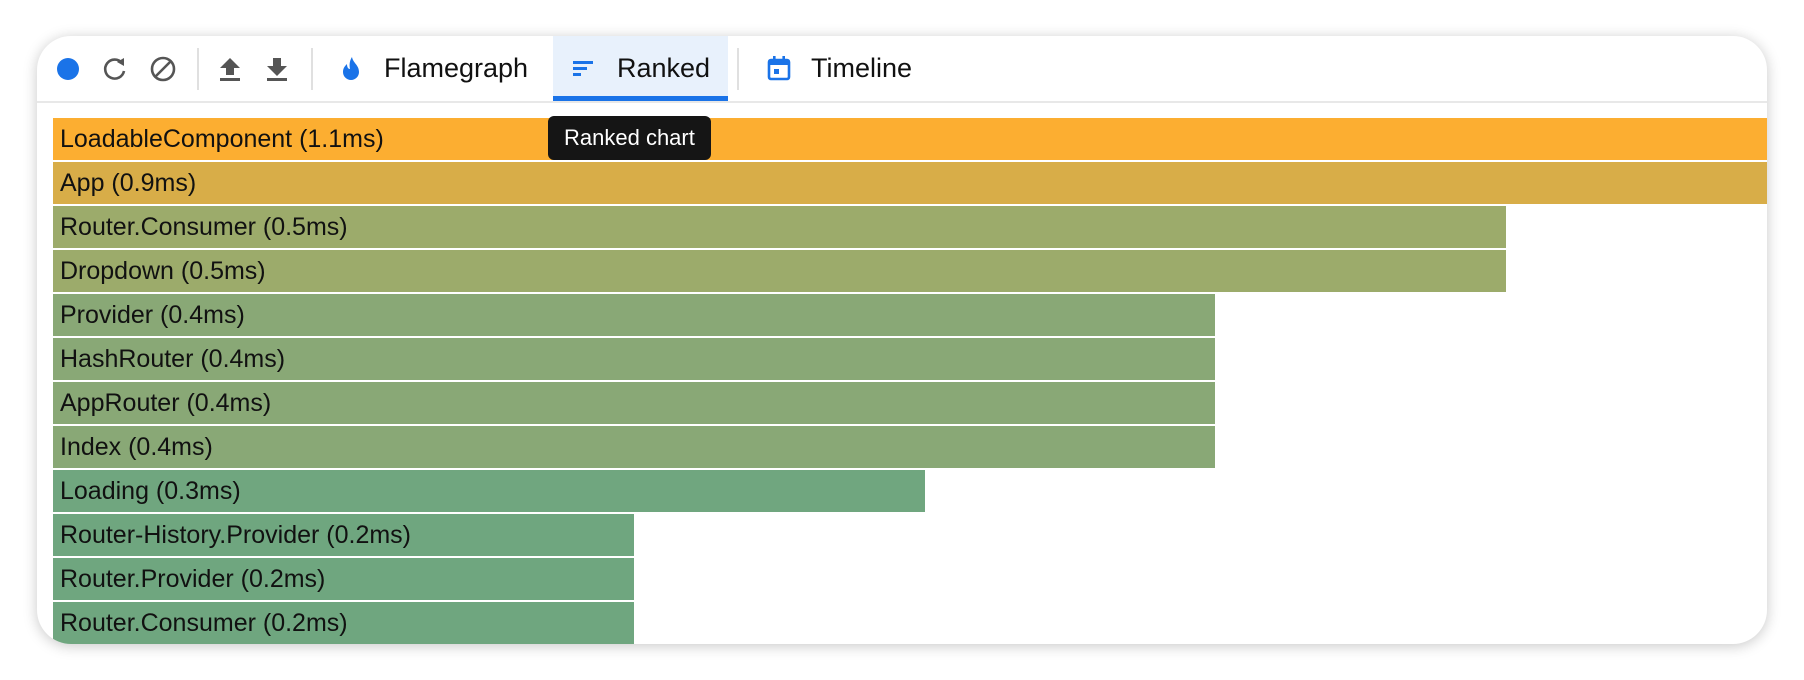  I want to click on ranked-bar: Router-History.Provider (0.2ms), so click(343, 535).